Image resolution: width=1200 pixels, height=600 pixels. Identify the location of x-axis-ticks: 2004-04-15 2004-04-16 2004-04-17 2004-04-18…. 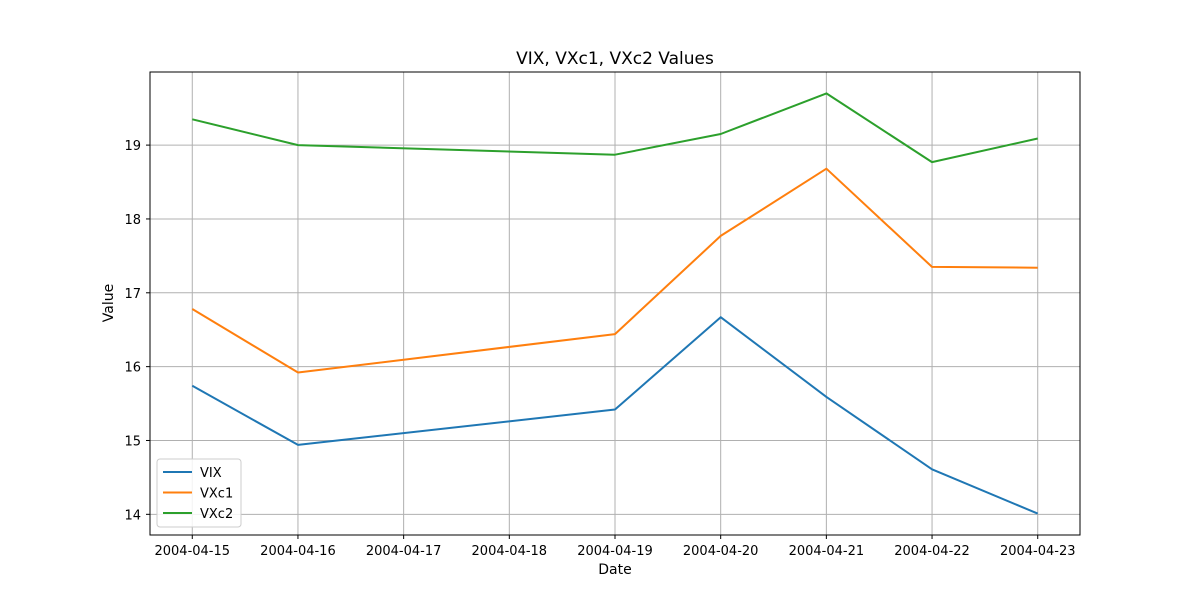
(615, 547).